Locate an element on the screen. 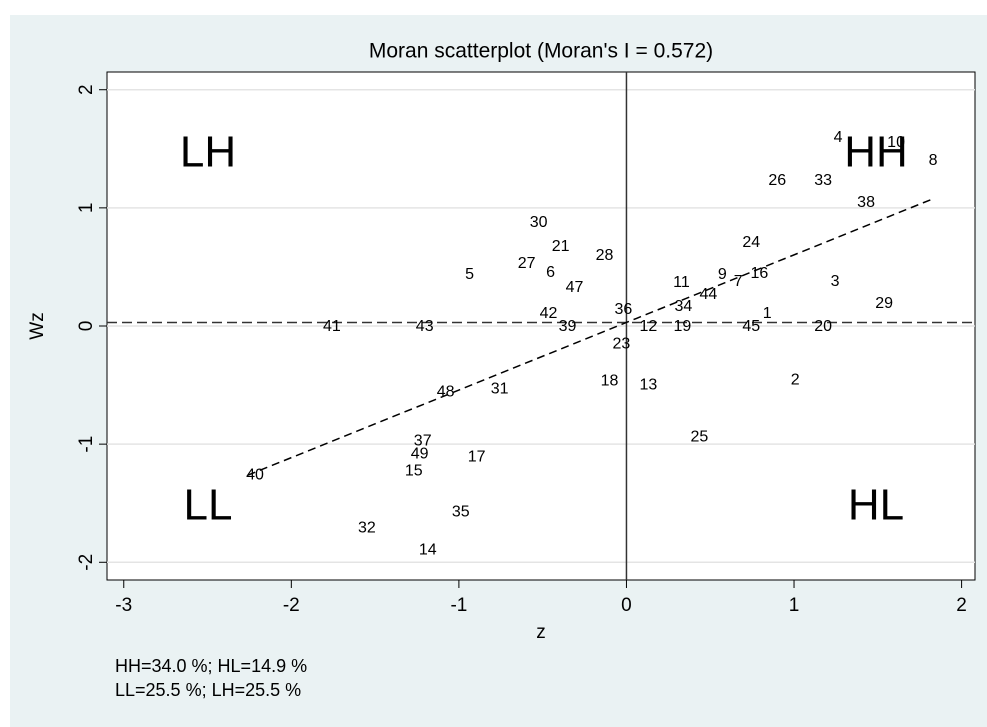 This screenshot has width=987, height=727. point-label: 34 is located at coordinates (684, 306).